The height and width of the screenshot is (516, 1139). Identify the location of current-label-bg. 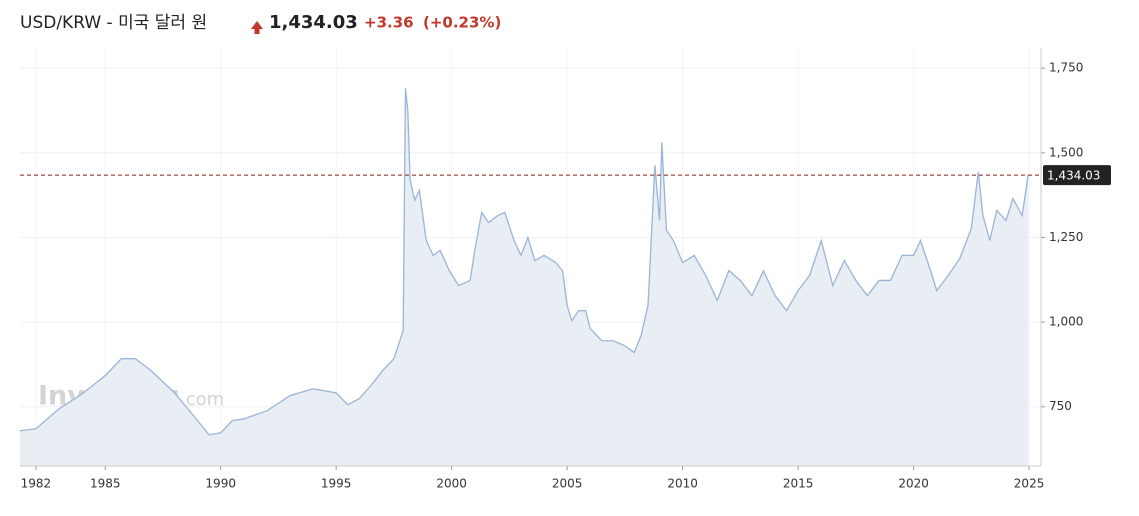
(1077, 175).